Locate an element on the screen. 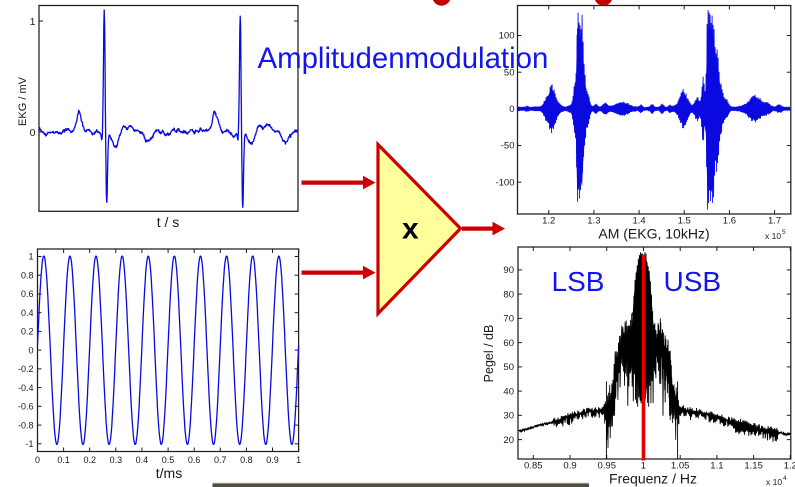  svg-text: x is located at coordinates (410, 229).